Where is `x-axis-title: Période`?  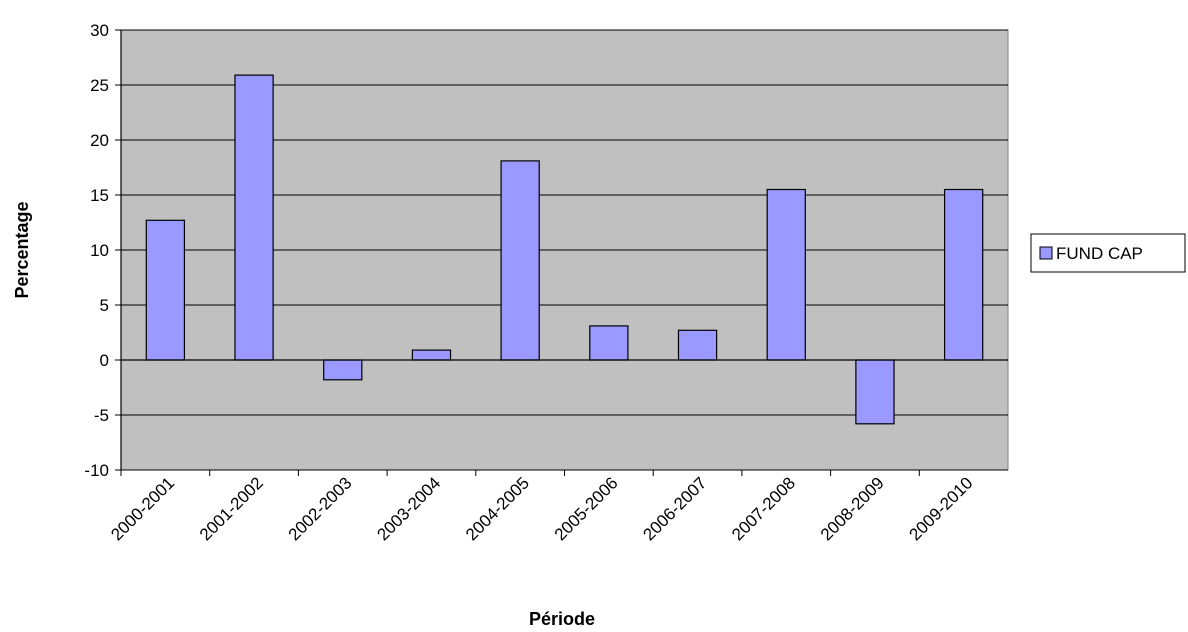 x-axis-title: Période is located at coordinates (562, 619).